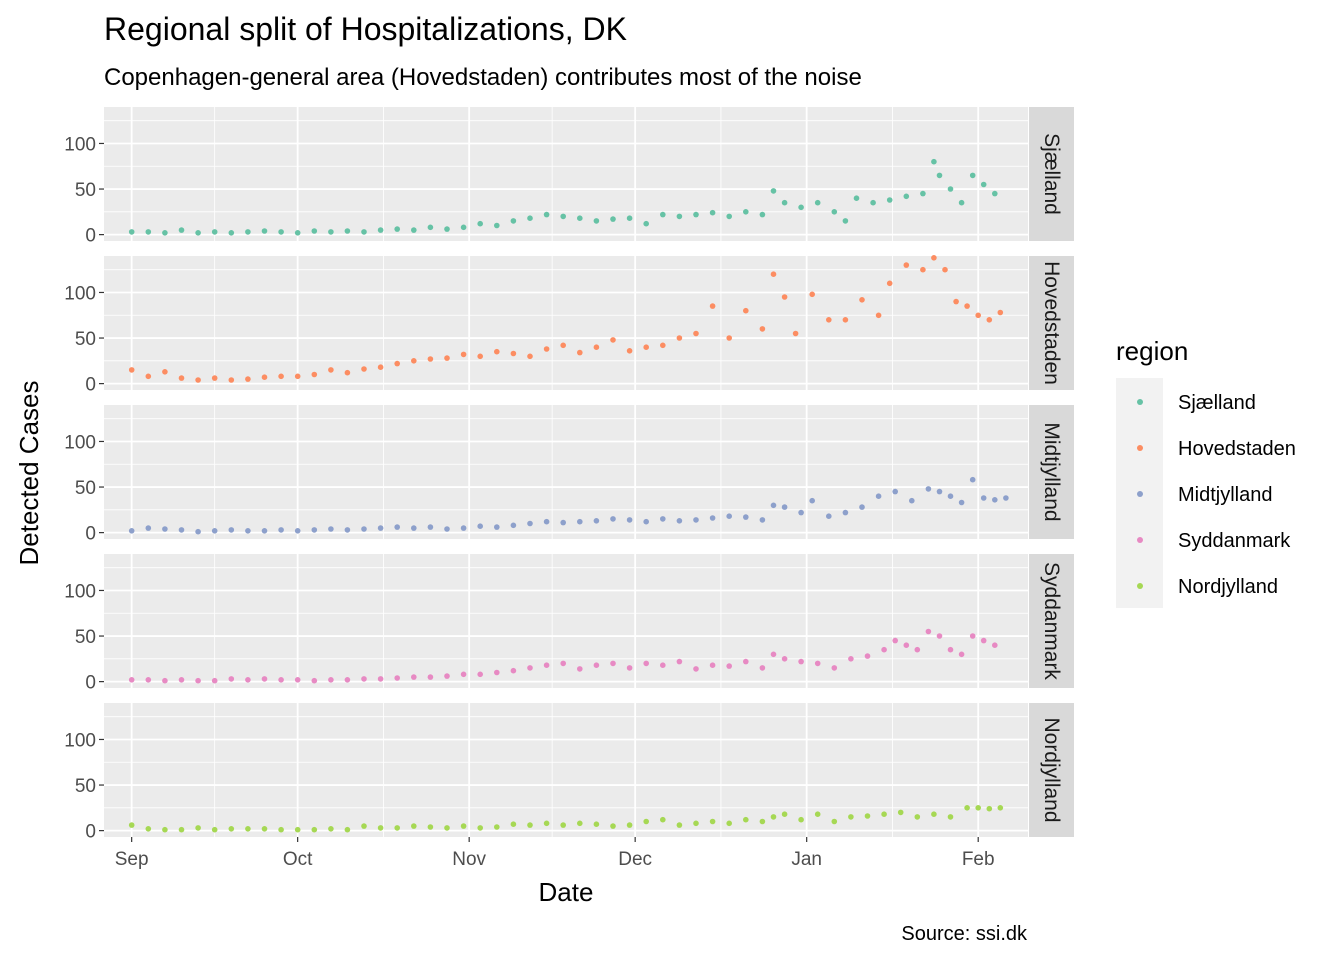 This screenshot has width=1344, height=960. I want to click on y-tick-label: 100, so click(80, 144).